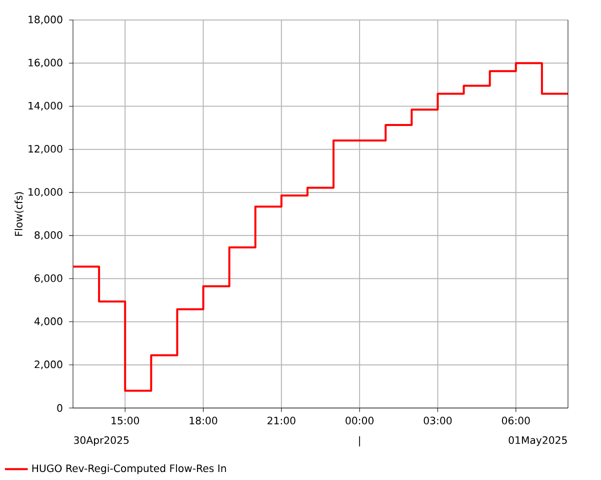 The image size is (601, 480). I want to click on x-tick-label: 21:00, so click(282, 420).